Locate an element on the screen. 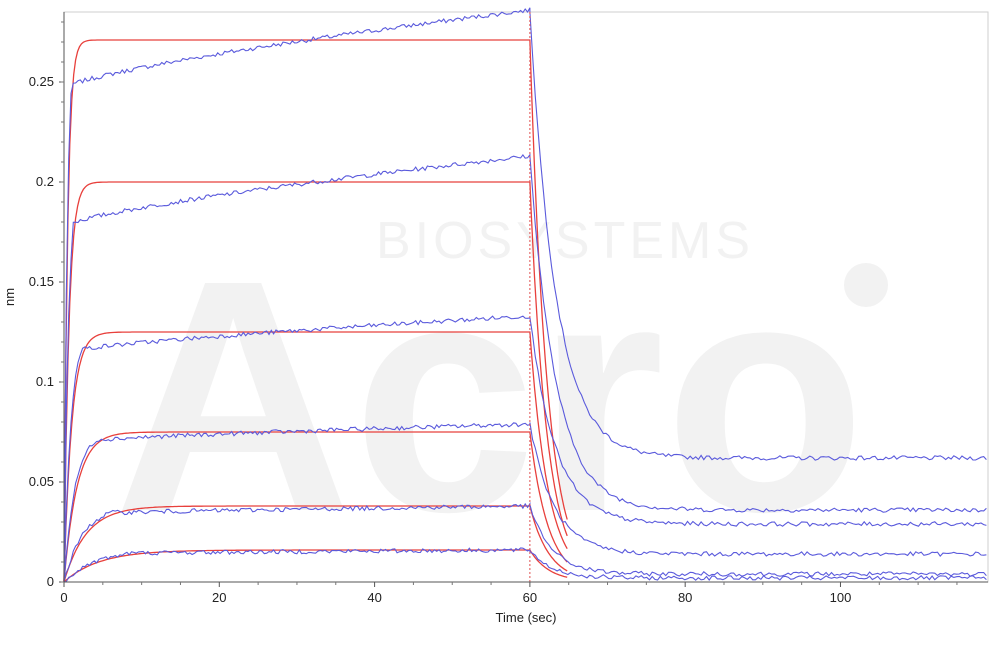 This screenshot has width=1000, height=646. y-tick-label: 0 is located at coordinates (50, 581).